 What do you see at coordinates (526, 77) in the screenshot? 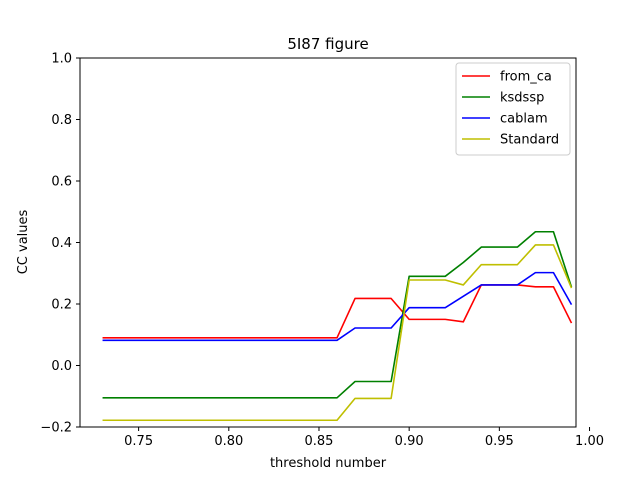
I see `legend-label-0: from_ca` at bounding box center [526, 77].